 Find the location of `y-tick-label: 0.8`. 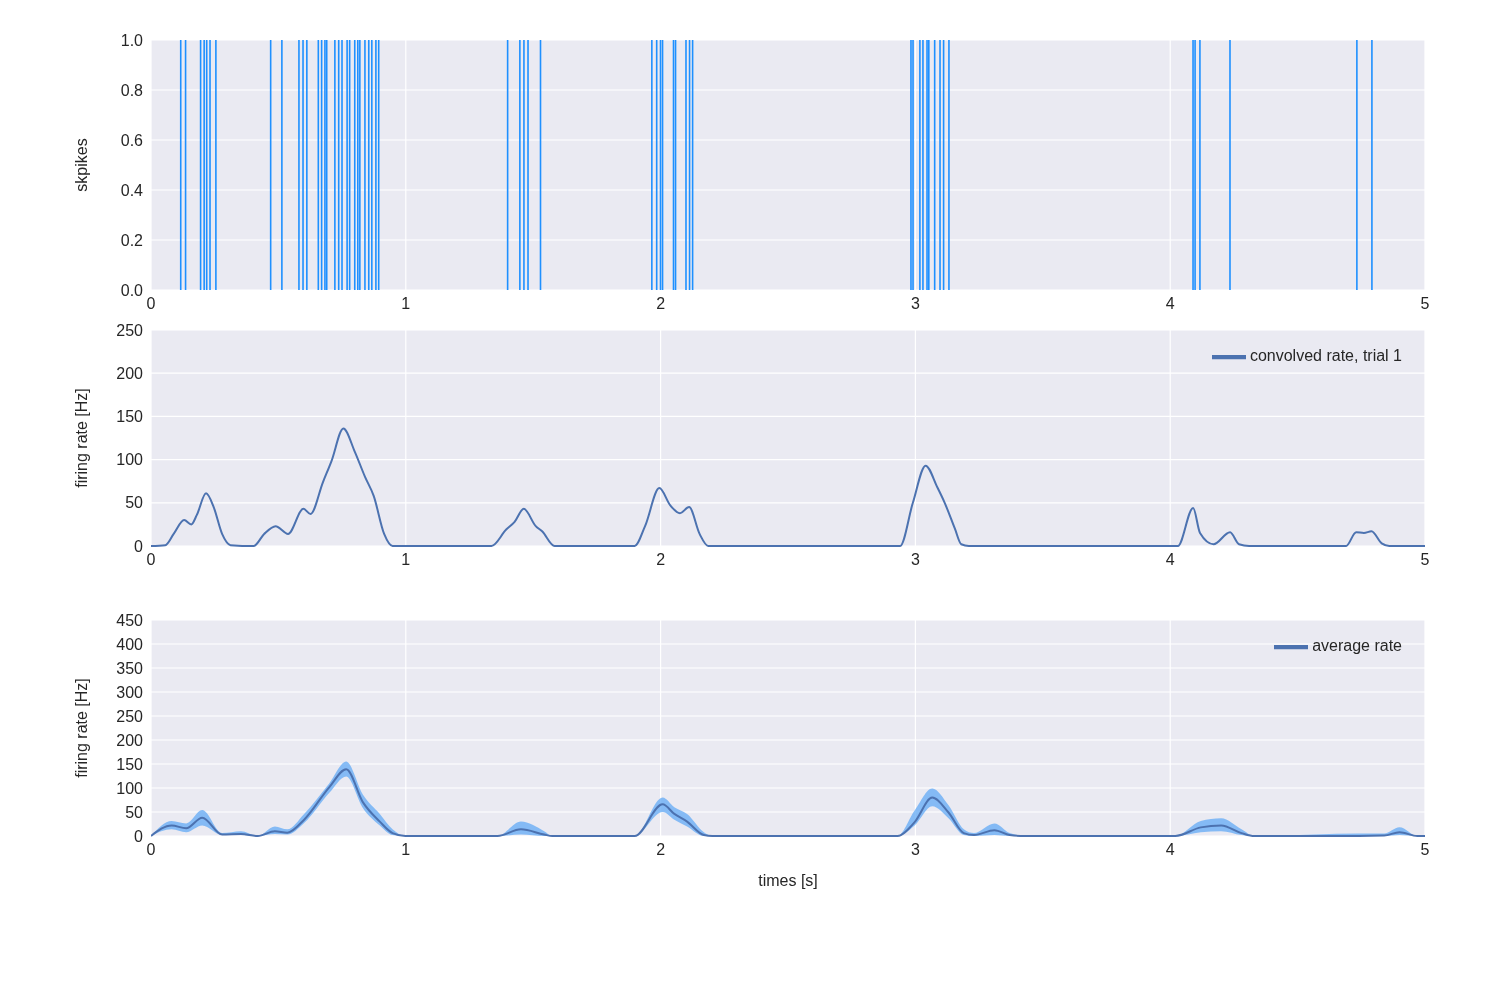

y-tick-label: 0.8 is located at coordinates (132, 90).